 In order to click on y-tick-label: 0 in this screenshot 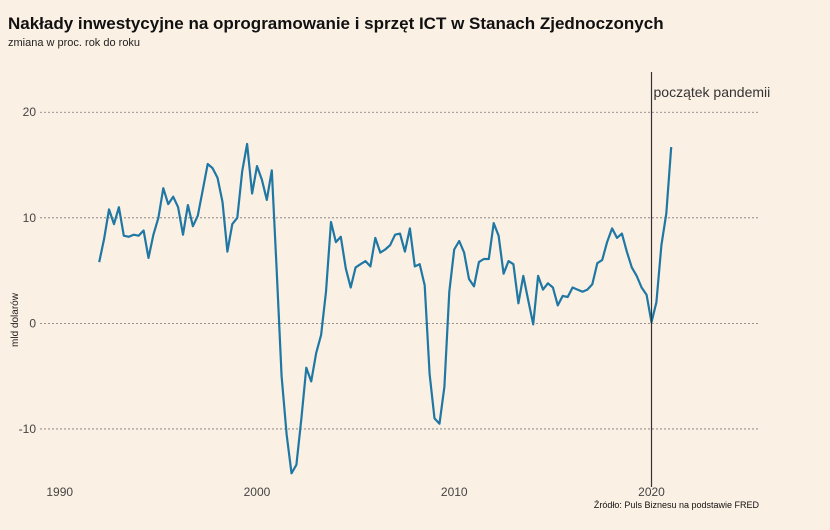, I will do `click(32, 323)`.